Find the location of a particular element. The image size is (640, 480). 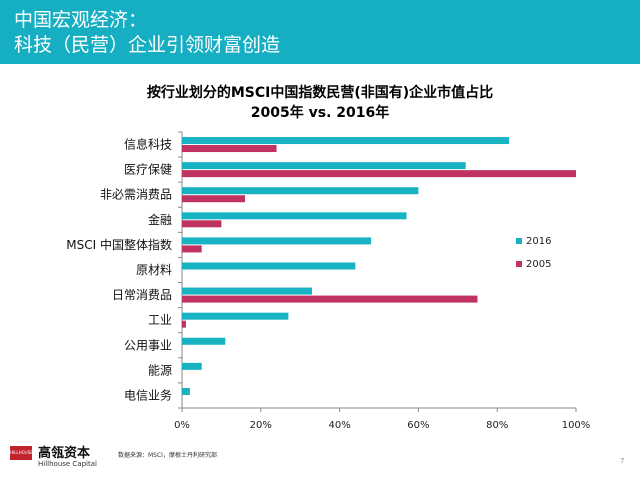

chart-subtitle: 2005年 vs. 2016年 is located at coordinates (320, 113).